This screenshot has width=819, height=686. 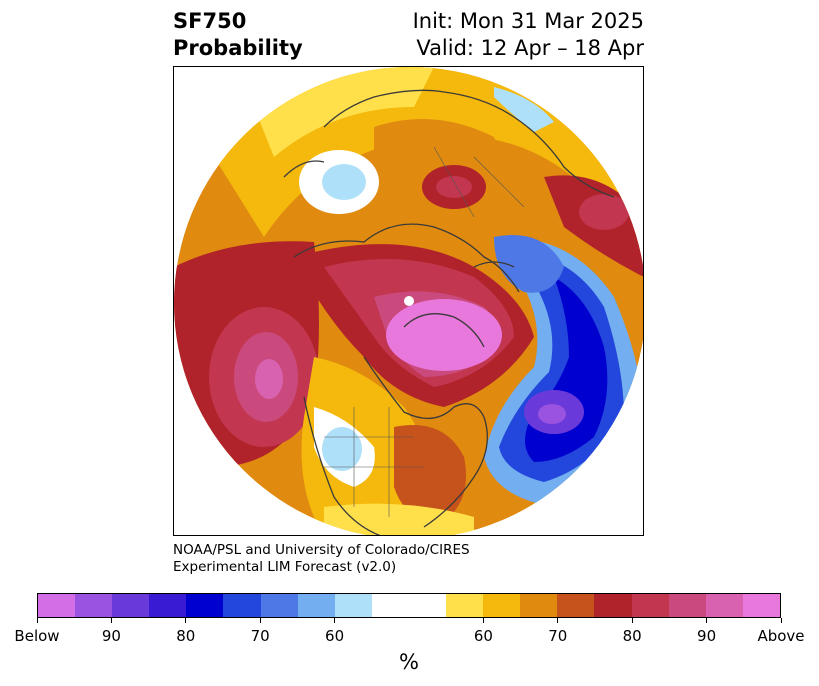 I want to click on yellow-region-south, so click(x=399, y=519).